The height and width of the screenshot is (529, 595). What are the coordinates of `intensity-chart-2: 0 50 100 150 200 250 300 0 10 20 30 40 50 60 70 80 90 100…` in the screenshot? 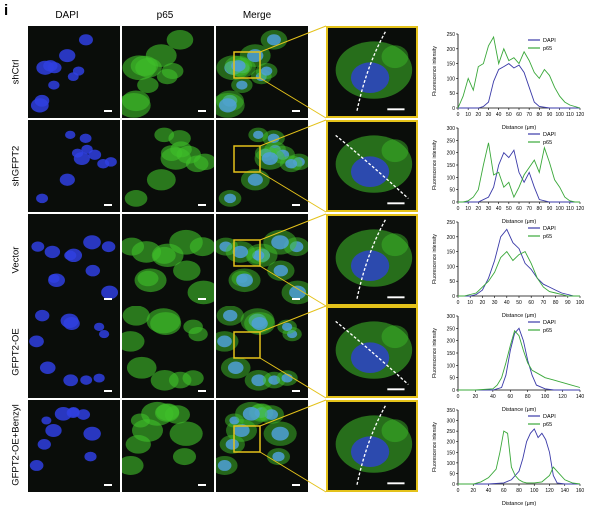 It's located at (508, 176).